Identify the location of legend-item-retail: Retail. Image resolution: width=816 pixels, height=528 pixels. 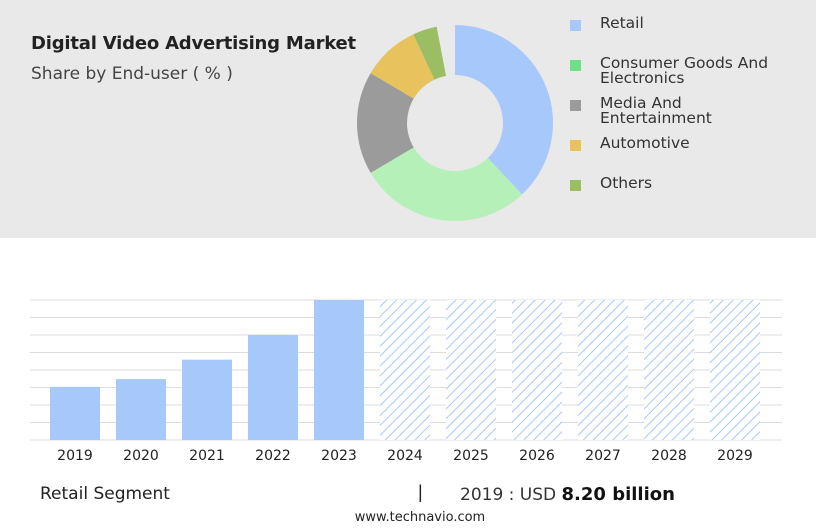
(680, 23).